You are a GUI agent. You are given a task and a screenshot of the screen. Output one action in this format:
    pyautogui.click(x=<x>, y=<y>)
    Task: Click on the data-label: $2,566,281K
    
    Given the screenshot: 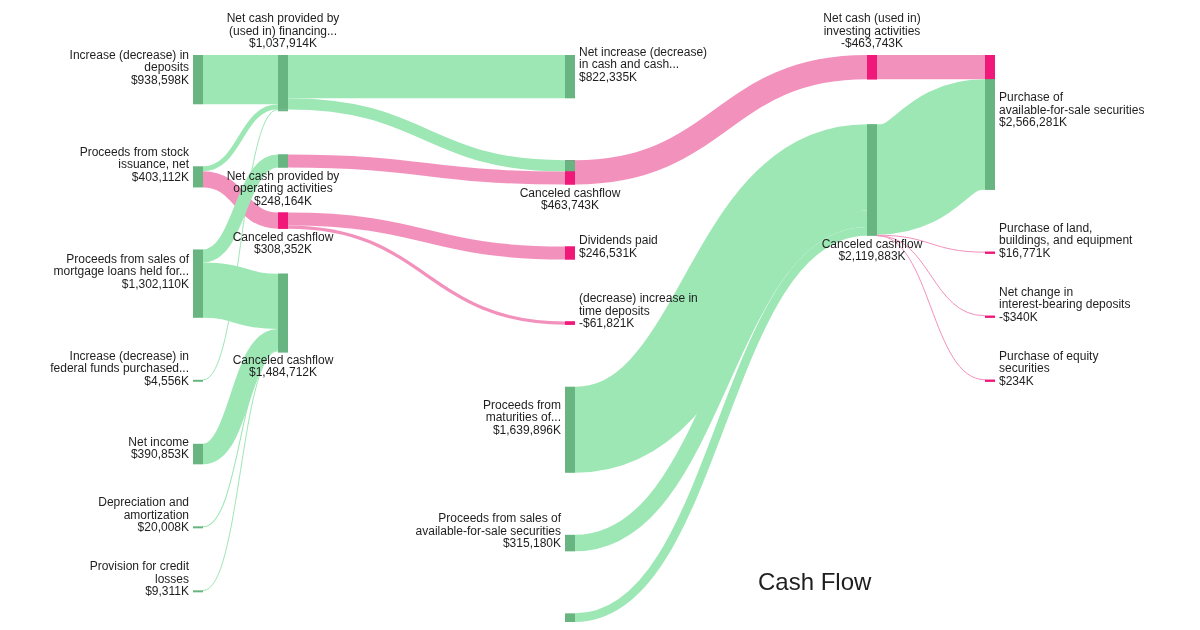 What is the action you would take?
    pyautogui.click(x=1033, y=122)
    